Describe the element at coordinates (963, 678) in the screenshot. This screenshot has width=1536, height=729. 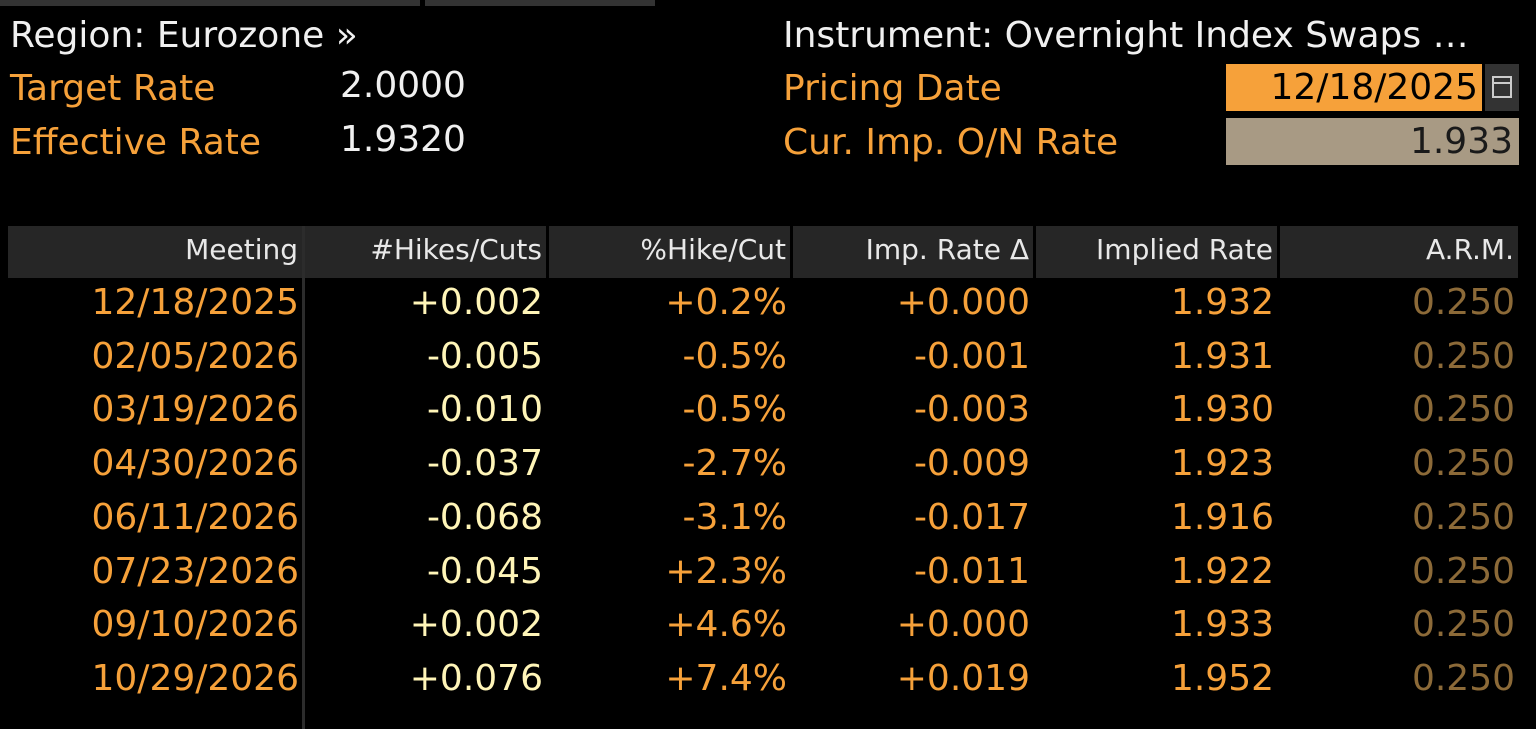
I see `table-cell: +0.019` at that location.